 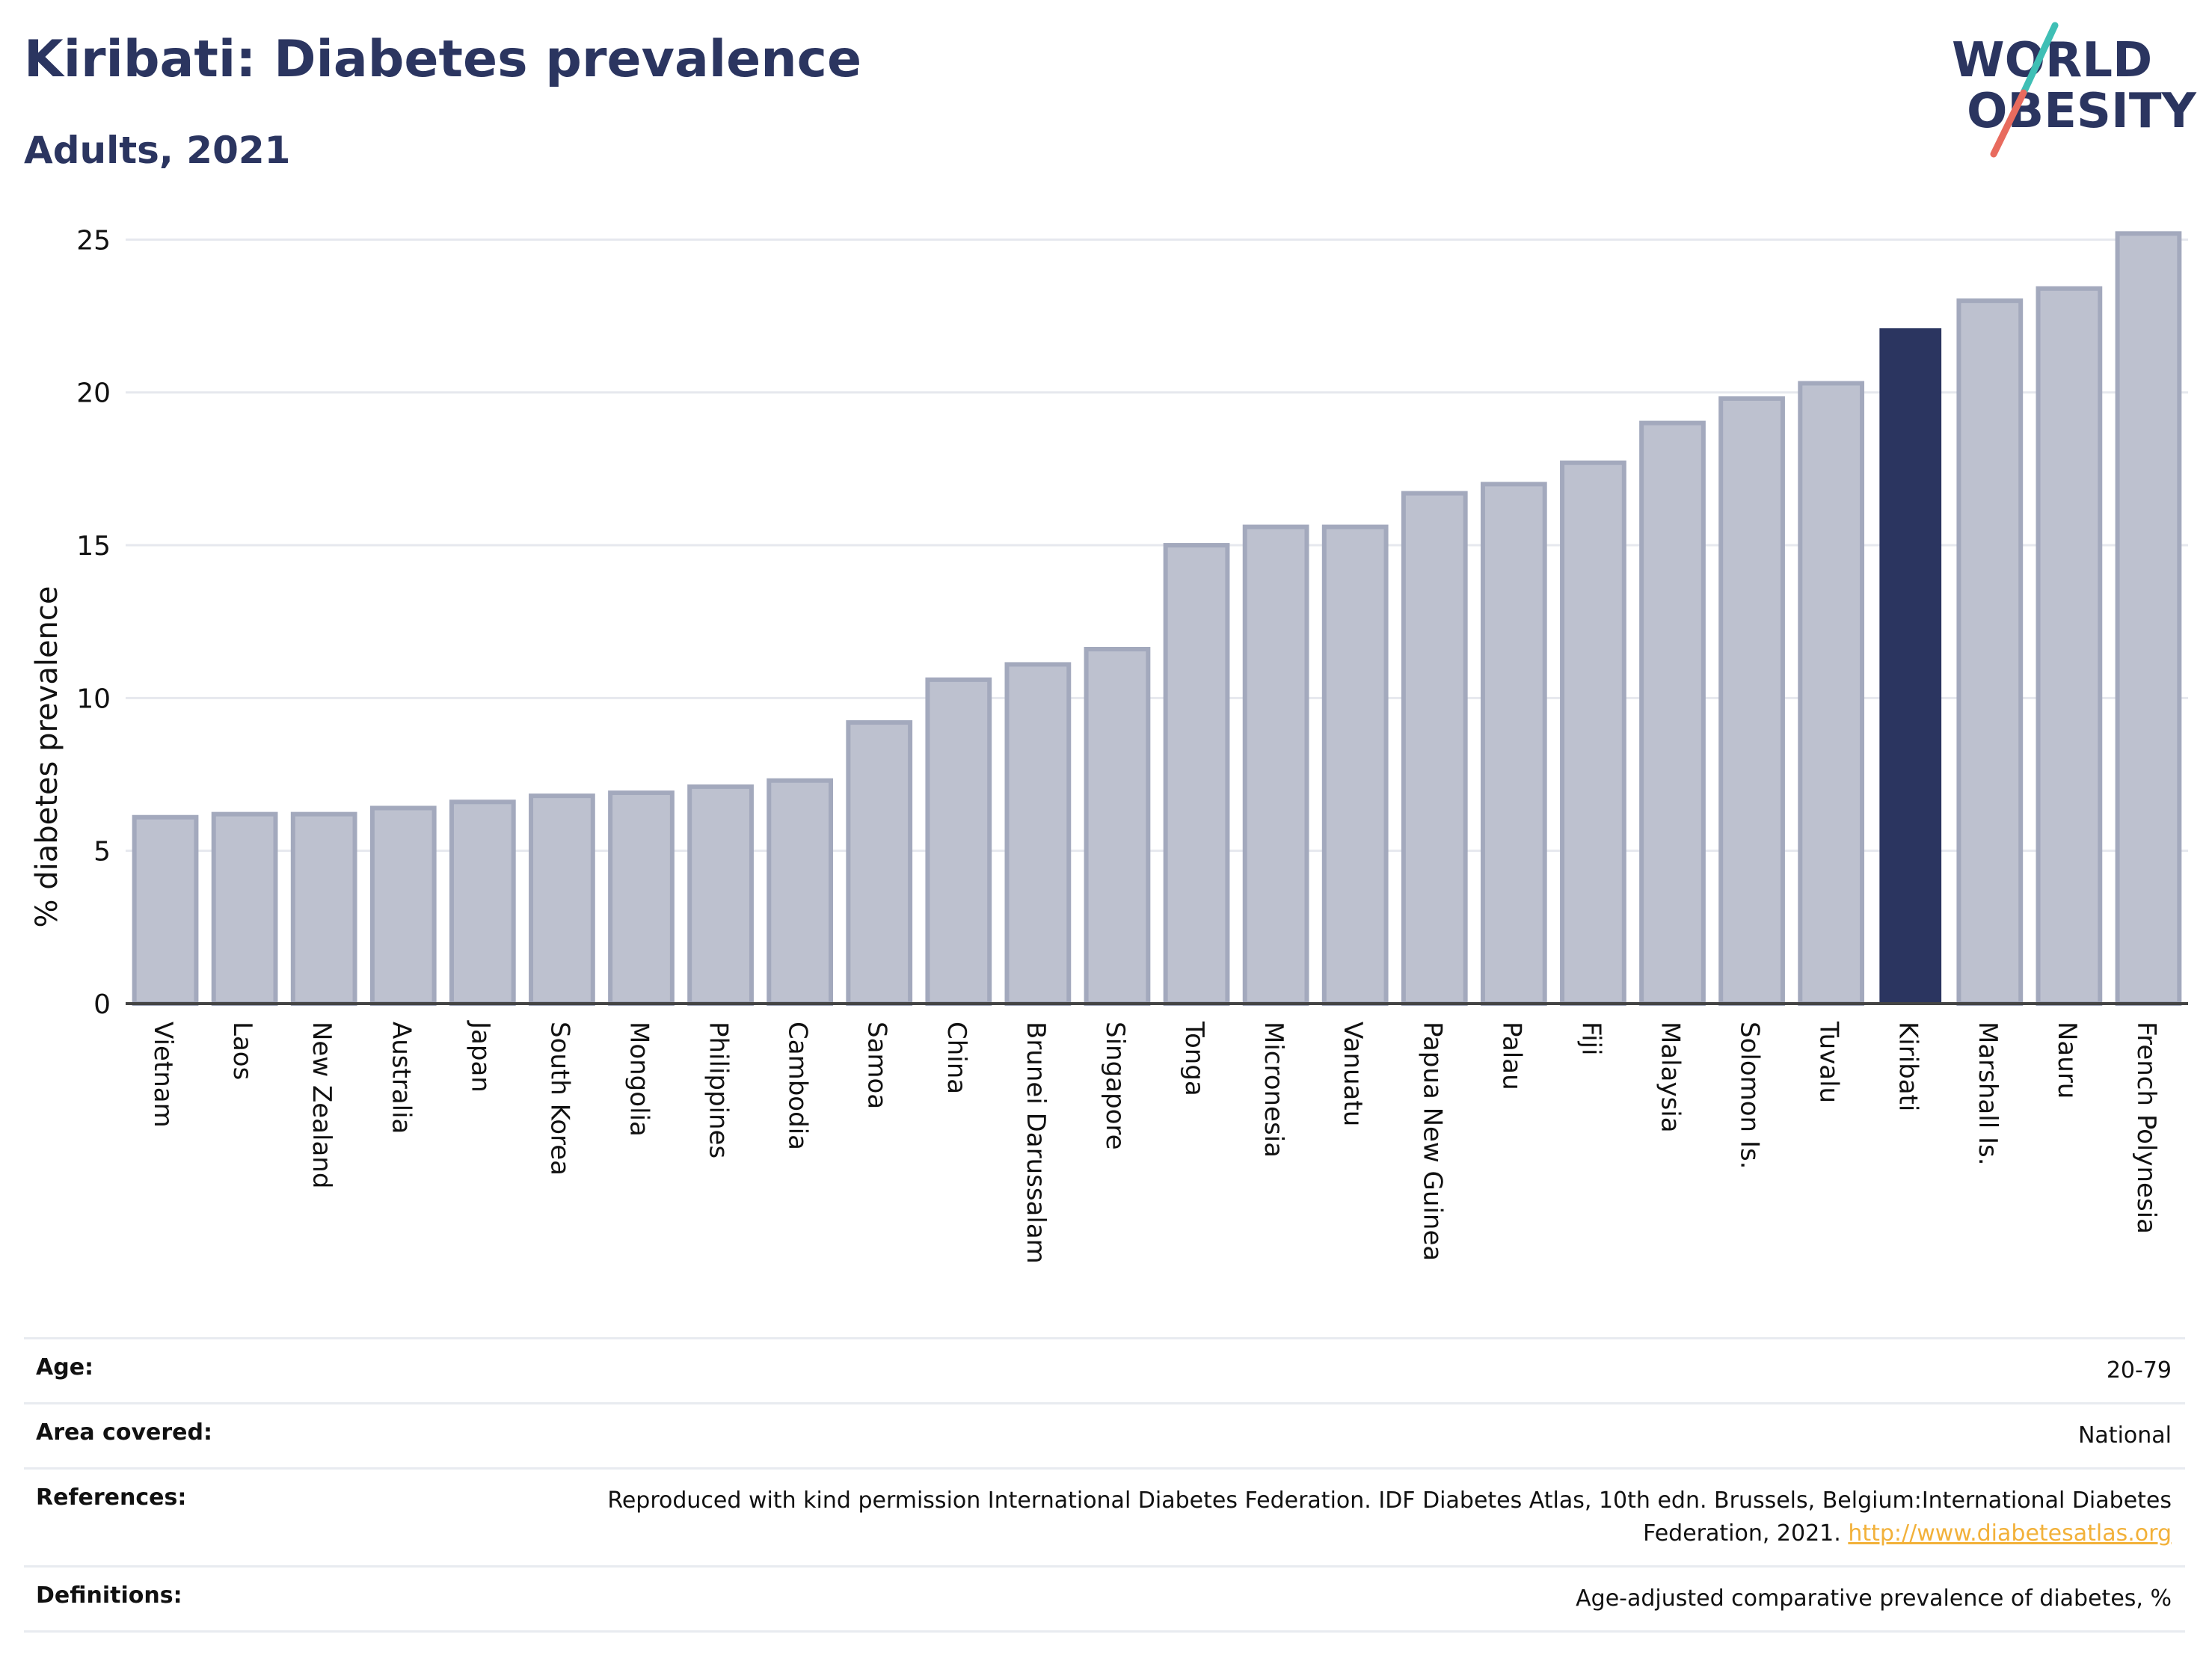 I want to click on bar-tonga, so click(x=1196, y=774).